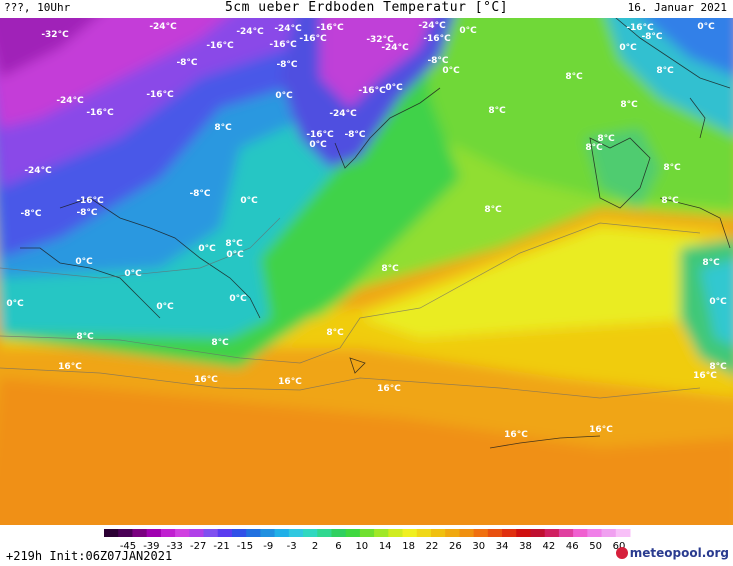 Image resolution: width=733 pixels, height=566 pixels. What do you see at coordinates (621, 553) in the screenshot?
I see `meteopool-logo-icon` at bounding box center [621, 553].